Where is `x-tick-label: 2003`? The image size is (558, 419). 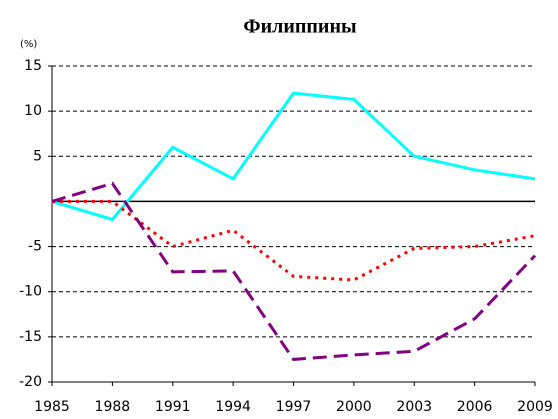 x-tick-label: 2003 is located at coordinates (414, 407).